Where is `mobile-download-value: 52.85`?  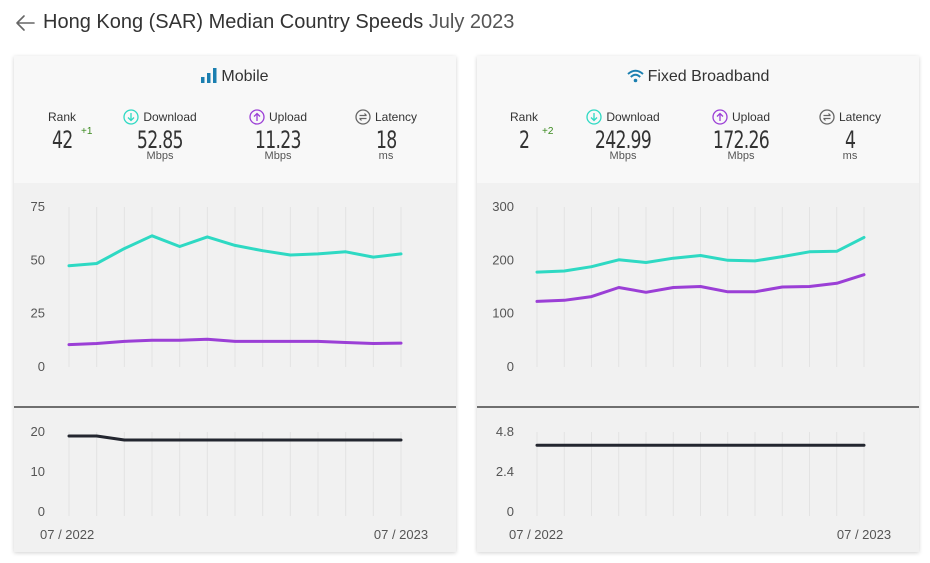
mobile-download-value: 52.85 is located at coordinates (160, 140).